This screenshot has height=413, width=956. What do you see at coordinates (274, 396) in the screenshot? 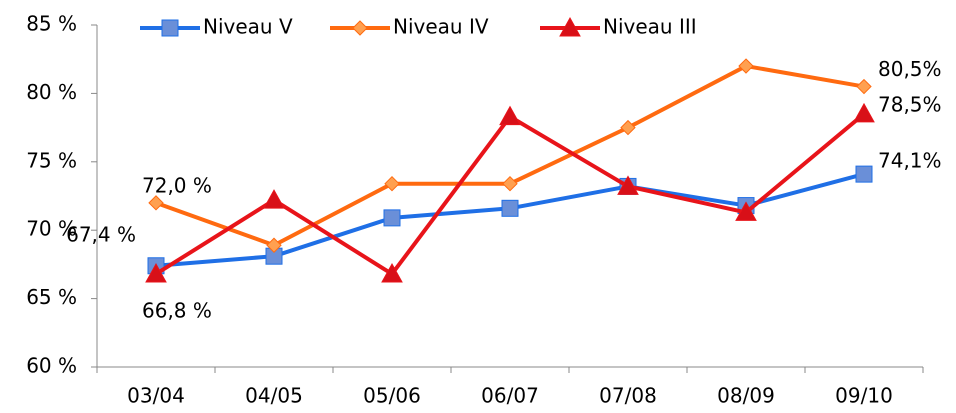
I see `x-tick-label: 04/05` at bounding box center [274, 396].